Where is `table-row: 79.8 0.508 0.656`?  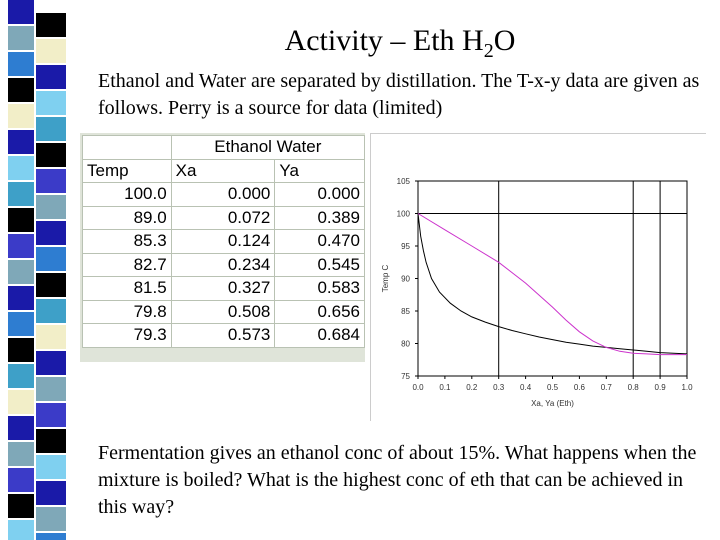
table-row: 79.8 0.508 0.656 is located at coordinates (223, 311).